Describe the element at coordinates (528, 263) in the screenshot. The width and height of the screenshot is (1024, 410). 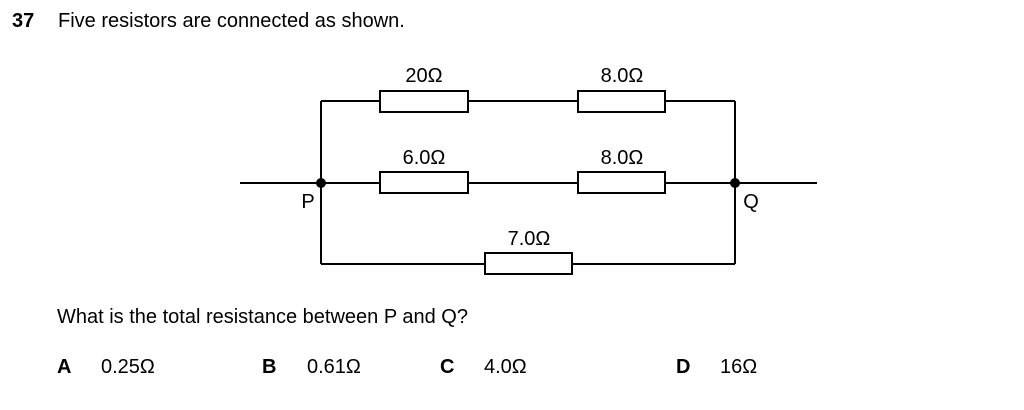
I see `resistor-bottom` at that location.